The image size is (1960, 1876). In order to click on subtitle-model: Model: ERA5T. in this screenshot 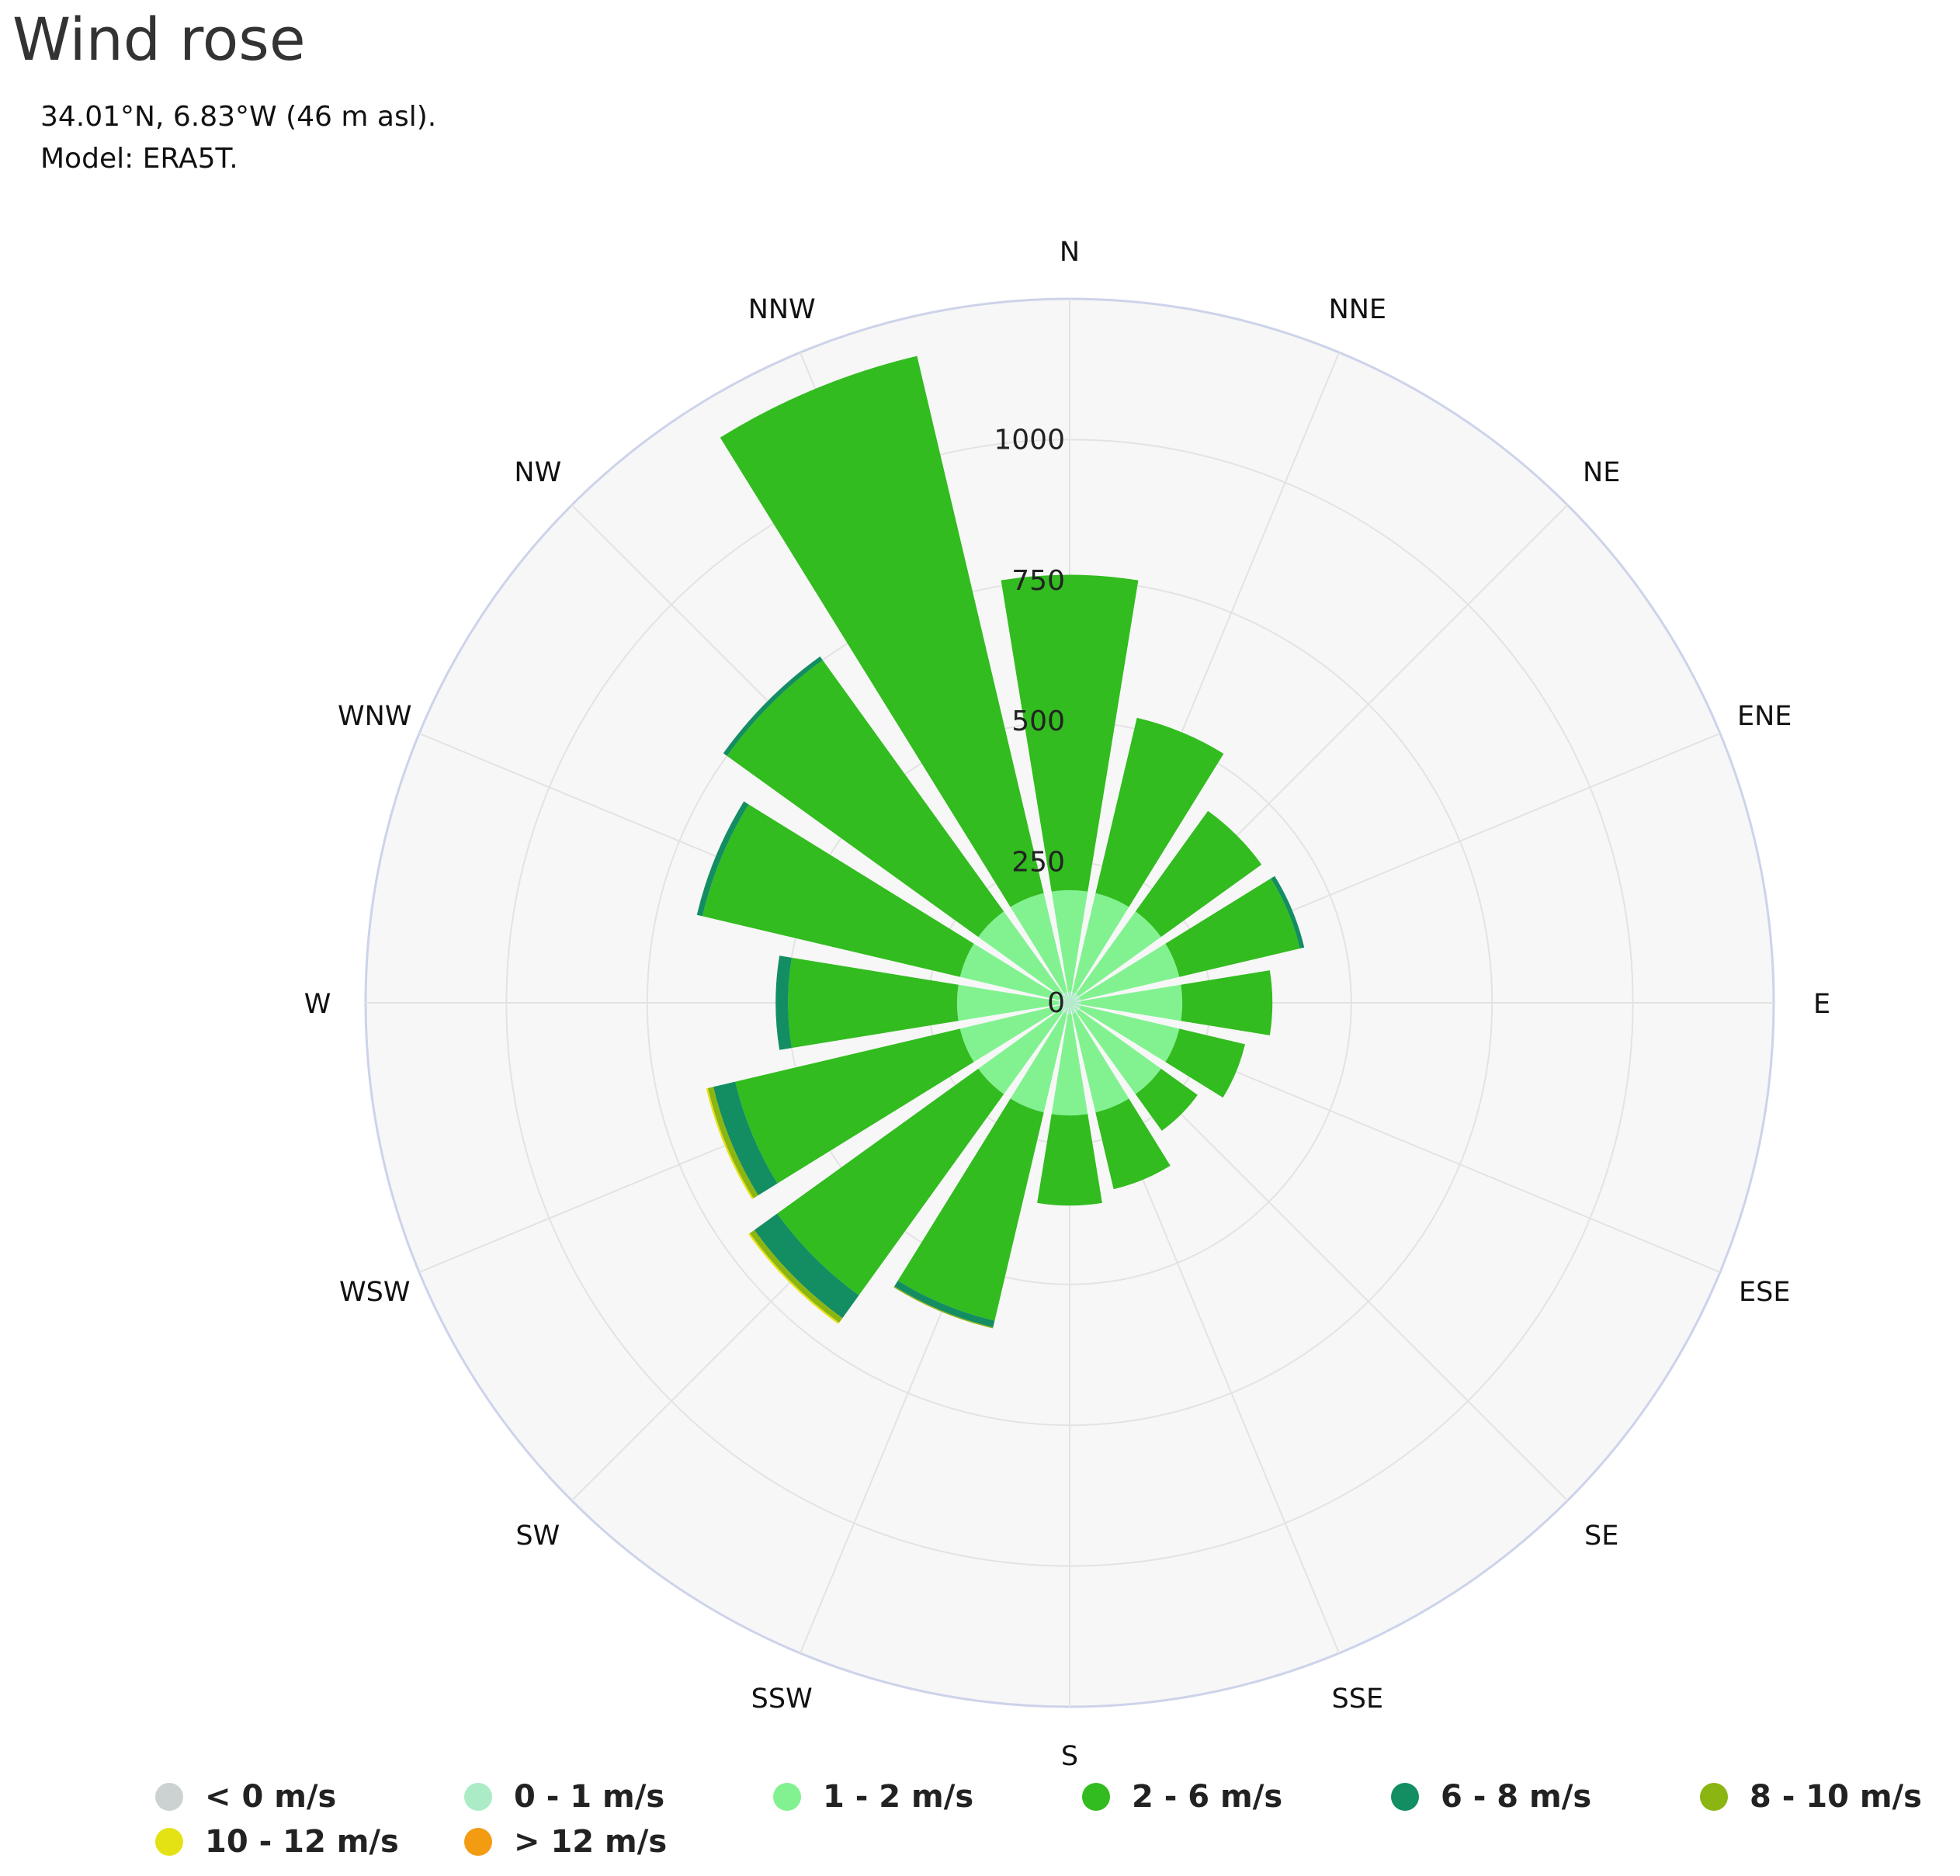, I will do `click(139, 159)`.